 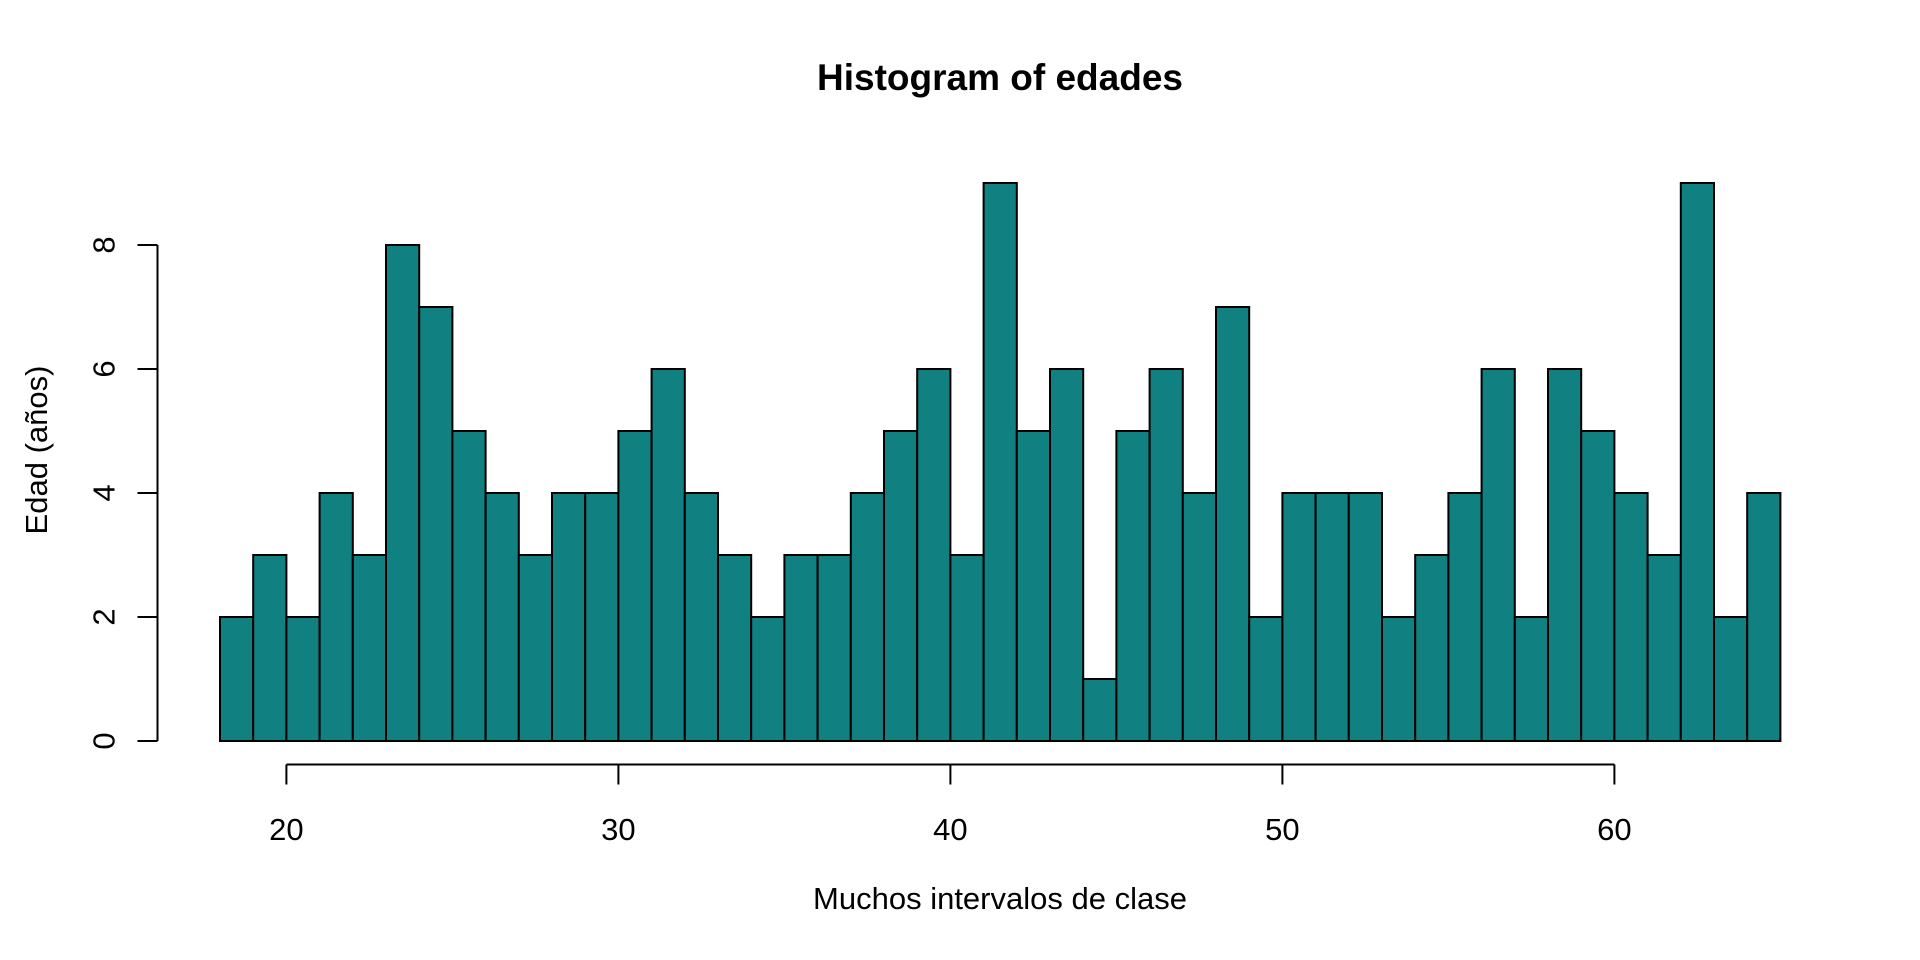 What do you see at coordinates (950, 829) in the screenshot?
I see `x-tick-label: 40` at bounding box center [950, 829].